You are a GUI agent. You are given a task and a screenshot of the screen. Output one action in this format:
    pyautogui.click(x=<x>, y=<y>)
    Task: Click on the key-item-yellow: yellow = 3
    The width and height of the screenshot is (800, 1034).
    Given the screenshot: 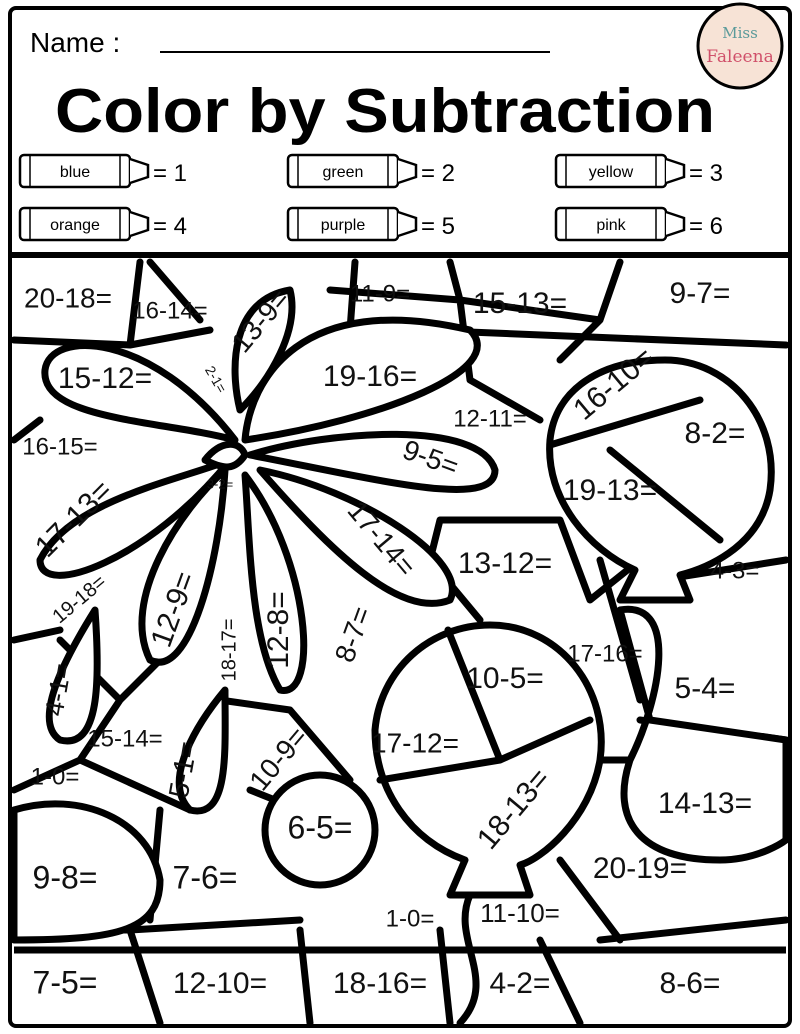 What is the action you would take?
    pyautogui.click(x=638, y=171)
    